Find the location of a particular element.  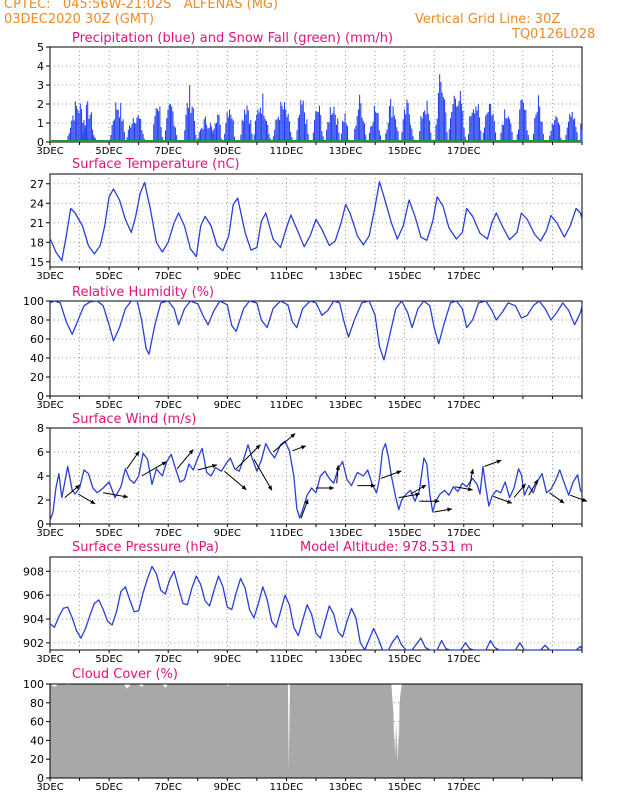

temp-xtick-label: 5DEC is located at coordinates (108, 276).